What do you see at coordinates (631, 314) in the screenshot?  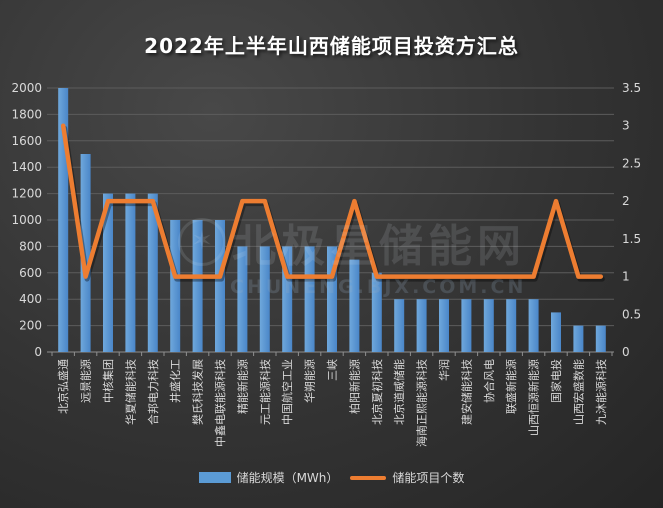 I see `y-axis-right-tick-label: 0.5` at bounding box center [631, 314].